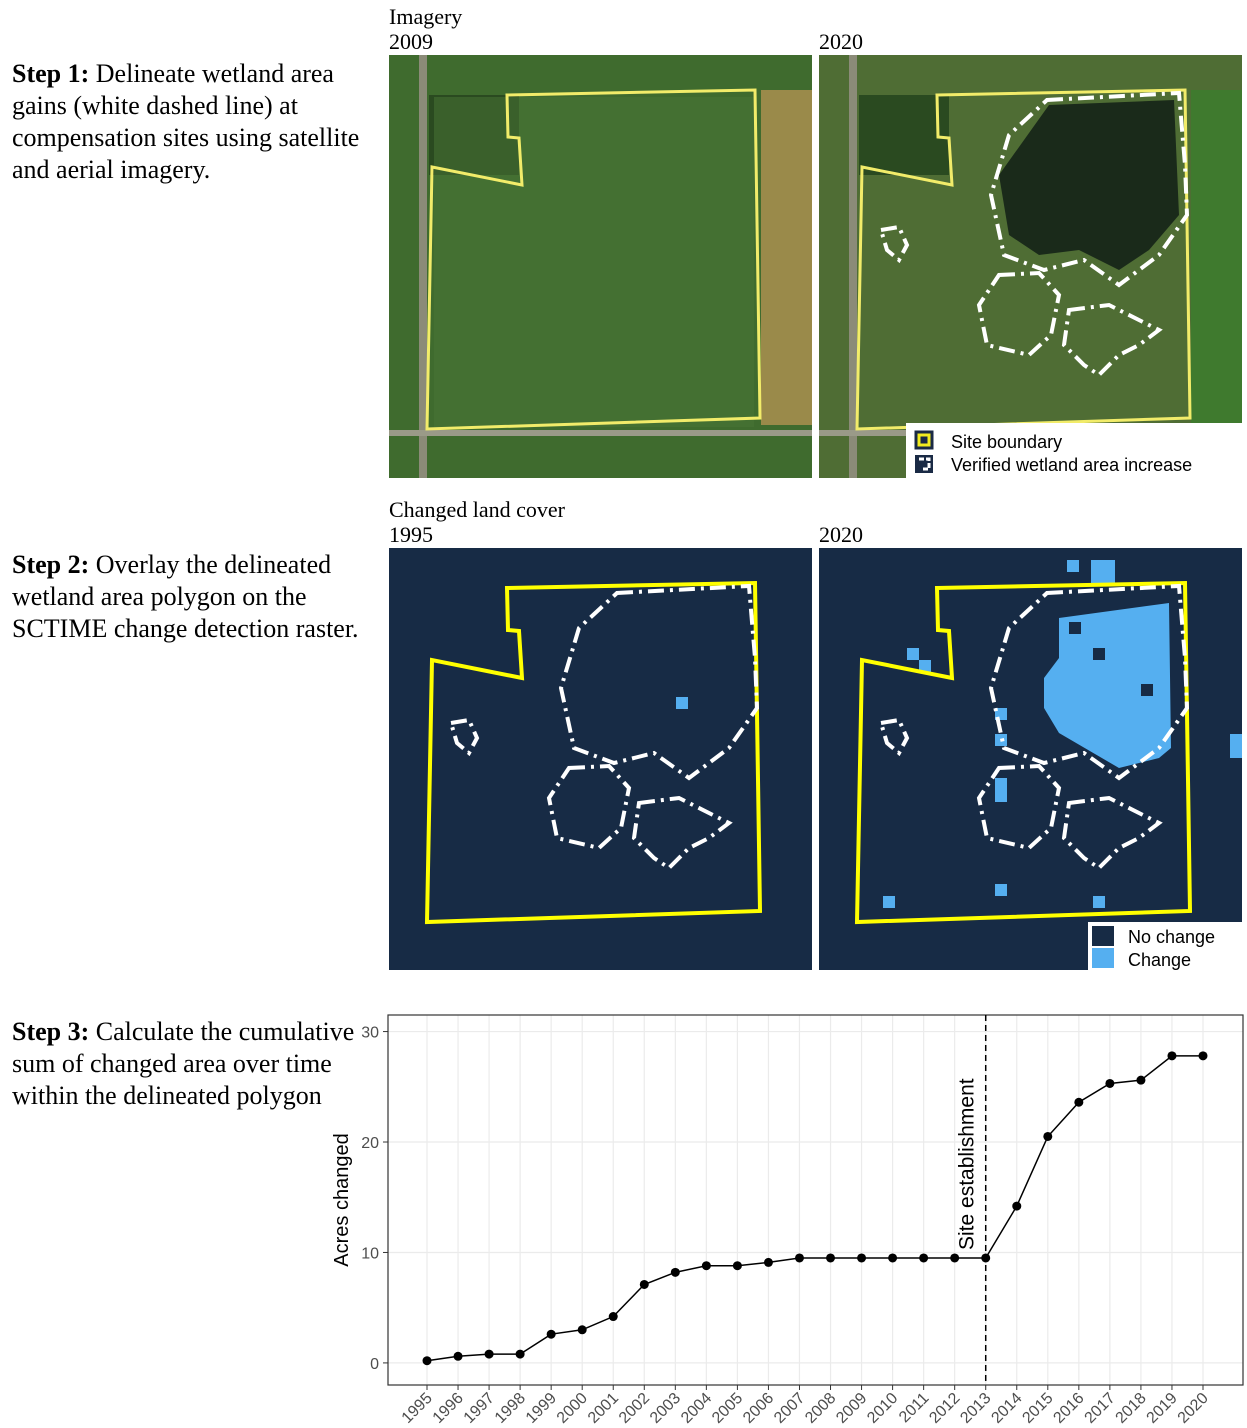 The image size is (1247, 1428). What do you see at coordinates (882, 1408) in the screenshot?
I see `x-tick-label: 2010` at bounding box center [882, 1408].